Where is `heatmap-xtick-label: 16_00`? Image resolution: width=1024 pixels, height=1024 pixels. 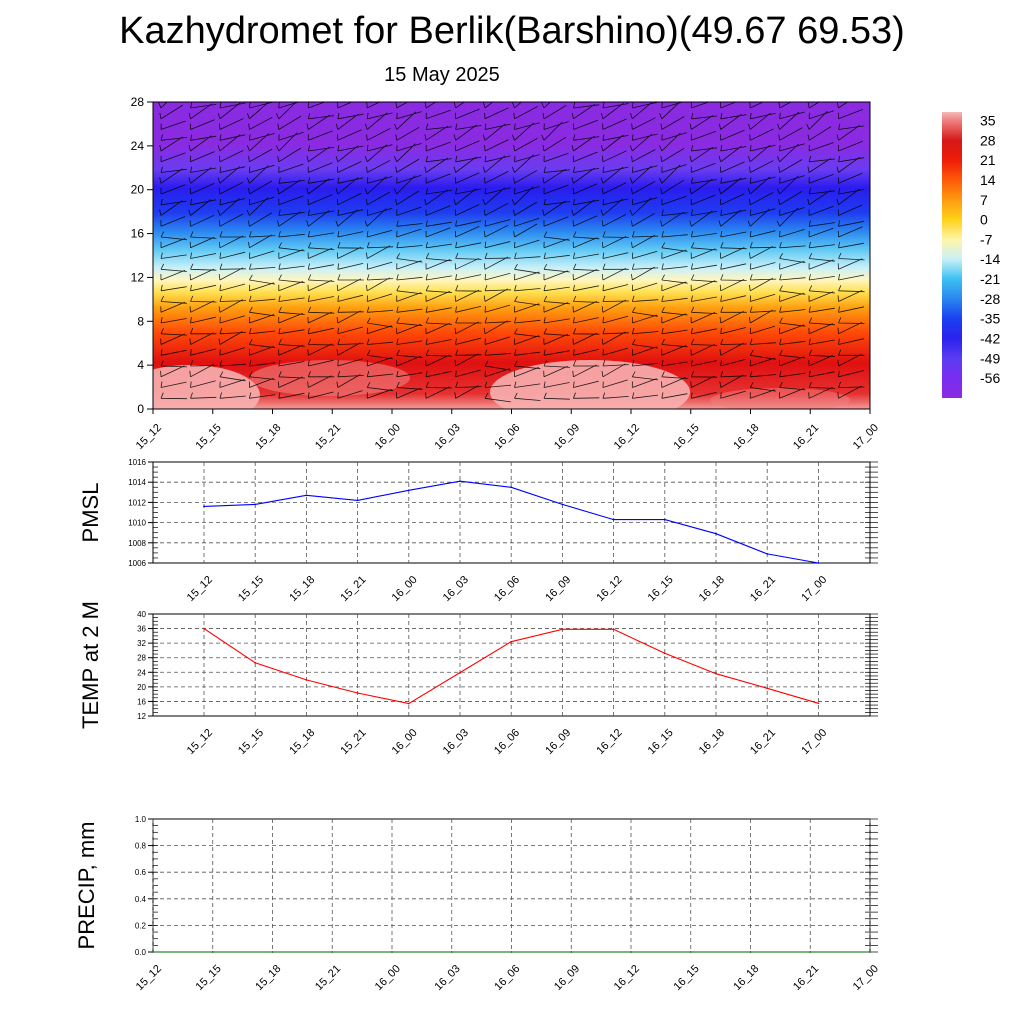 heatmap-xtick-label: 16_00 is located at coordinates (388, 437).